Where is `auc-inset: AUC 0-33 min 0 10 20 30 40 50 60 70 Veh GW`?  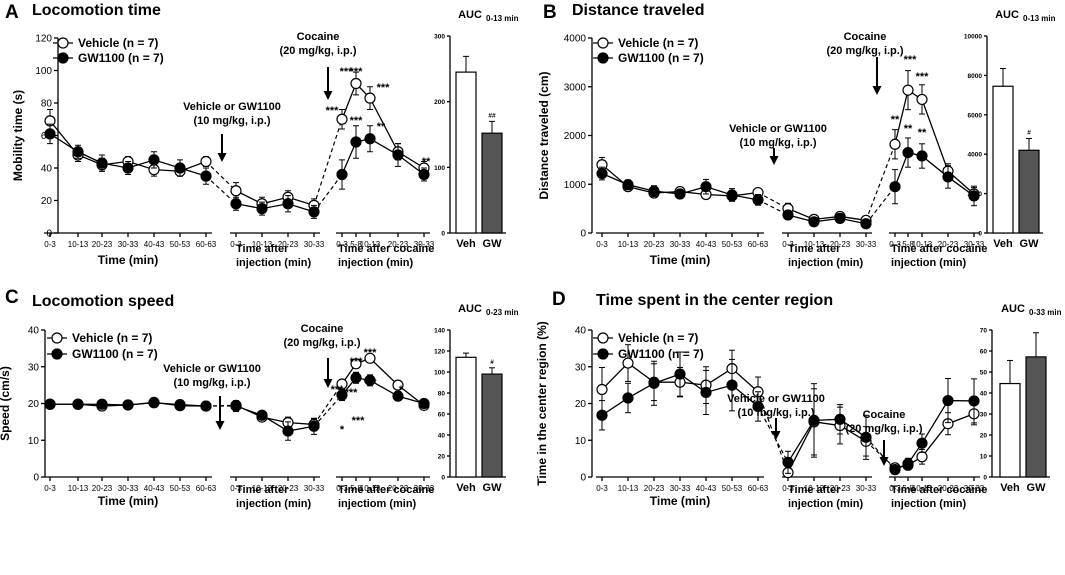
auc-inset: AUC 0-33 min 0 10 20 30 40 50 60 70 Veh GW is located at coordinates (1021, 398).